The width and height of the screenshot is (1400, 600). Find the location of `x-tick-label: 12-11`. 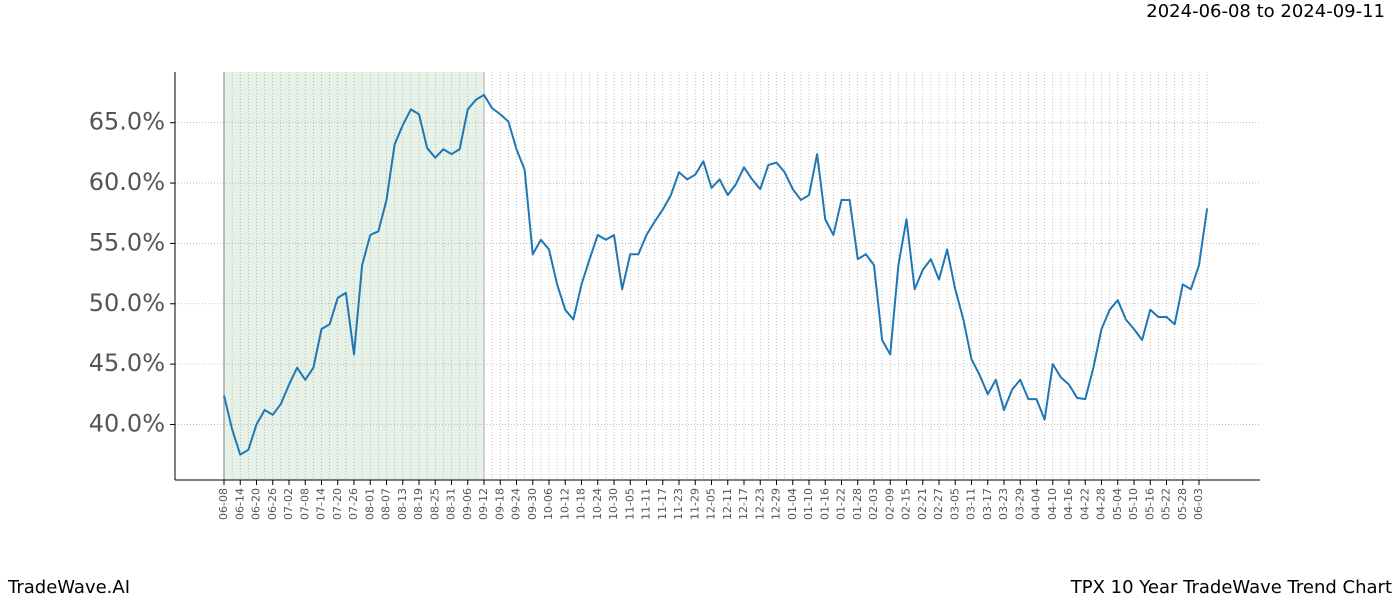

x-tick-label: 12-11 is located at coordinates (727, 504).